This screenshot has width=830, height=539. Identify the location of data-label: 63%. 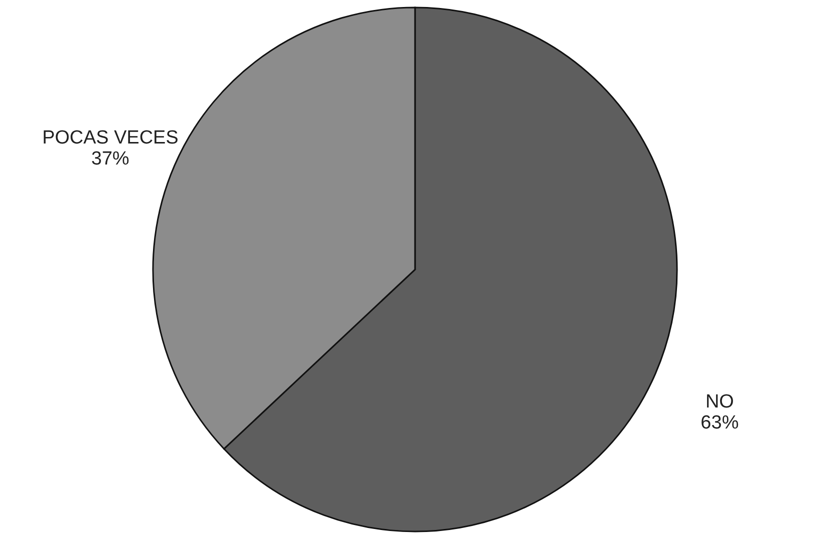
(719, 423).